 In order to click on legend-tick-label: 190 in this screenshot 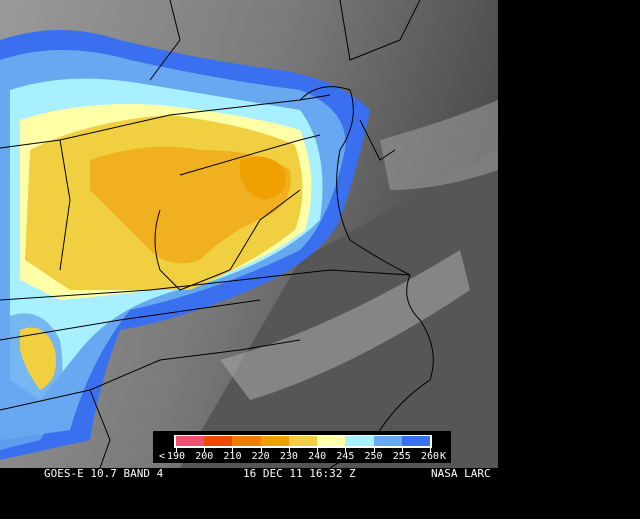, I will do `click(176, 456)`.